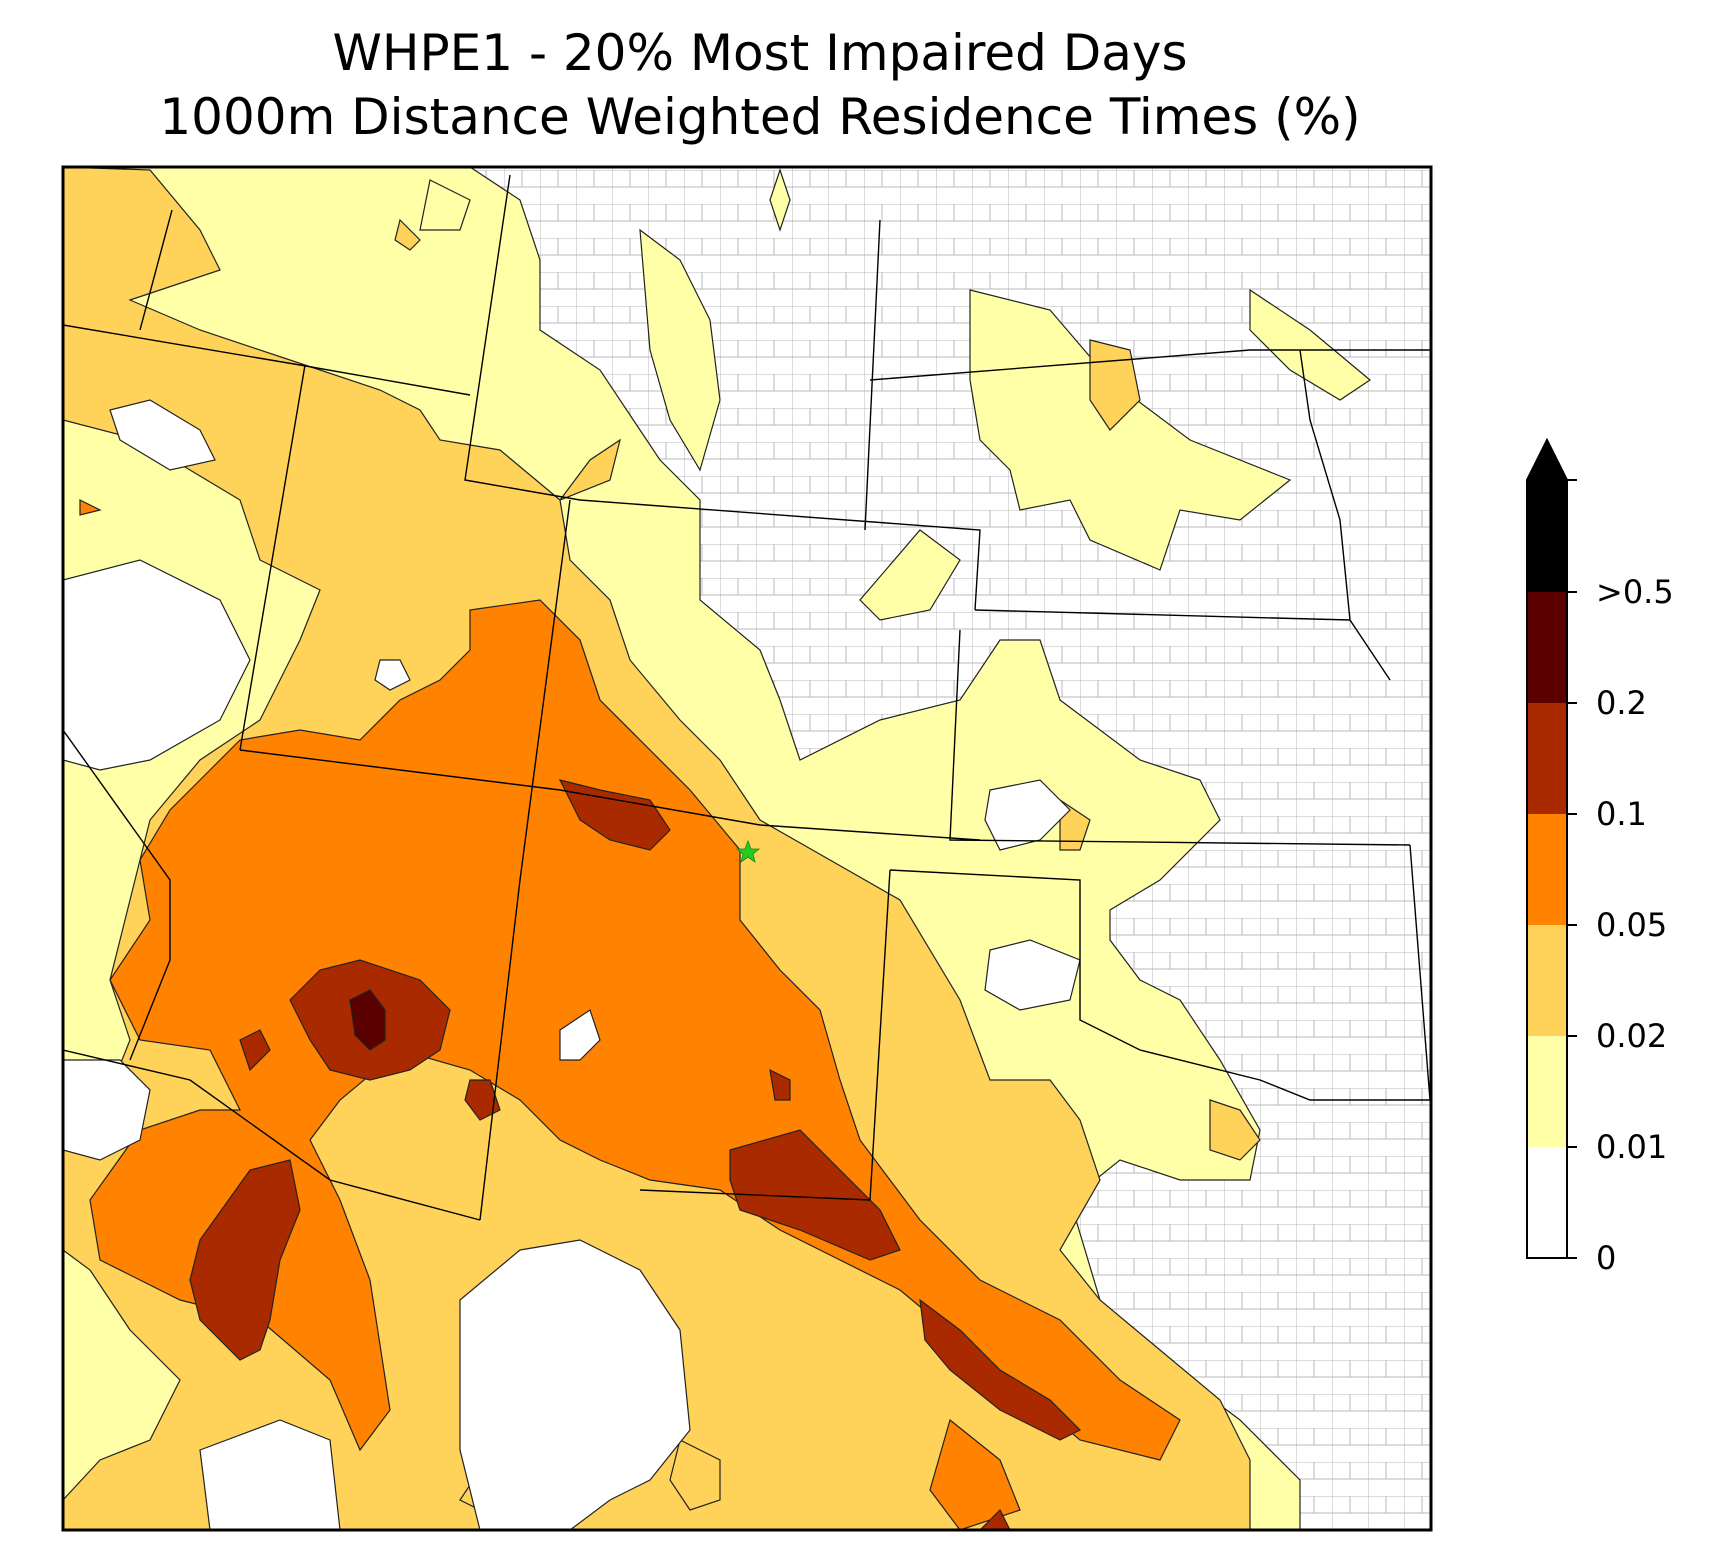 The image size is (1715, 1558). Describe the element at coordinates (1635, 592) in the screenshot. I see `colorbar-tick-label: >0.5` at that location.